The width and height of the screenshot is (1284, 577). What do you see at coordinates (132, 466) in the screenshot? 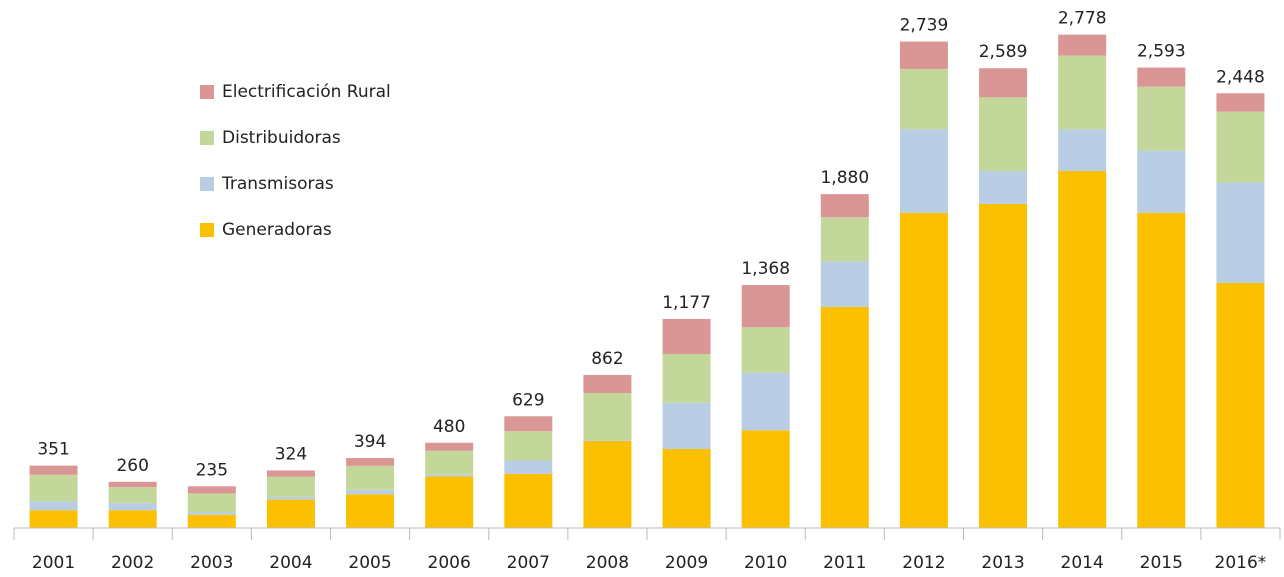
I see `total-label: 260` at bounding box center [132, 466].